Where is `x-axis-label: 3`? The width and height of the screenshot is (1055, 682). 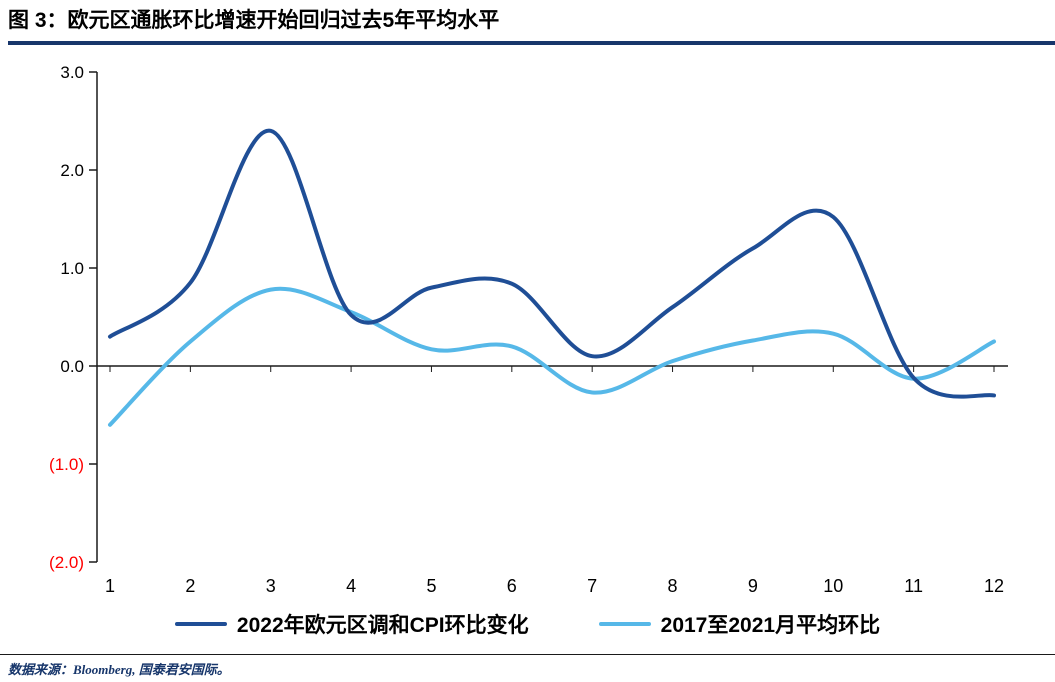
x-axis-label: 3 is located at coordinates (271, 586).